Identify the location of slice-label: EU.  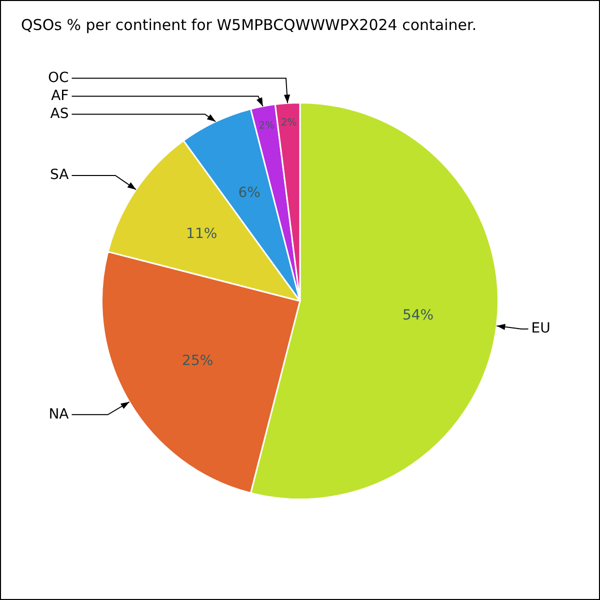
(540, 328).